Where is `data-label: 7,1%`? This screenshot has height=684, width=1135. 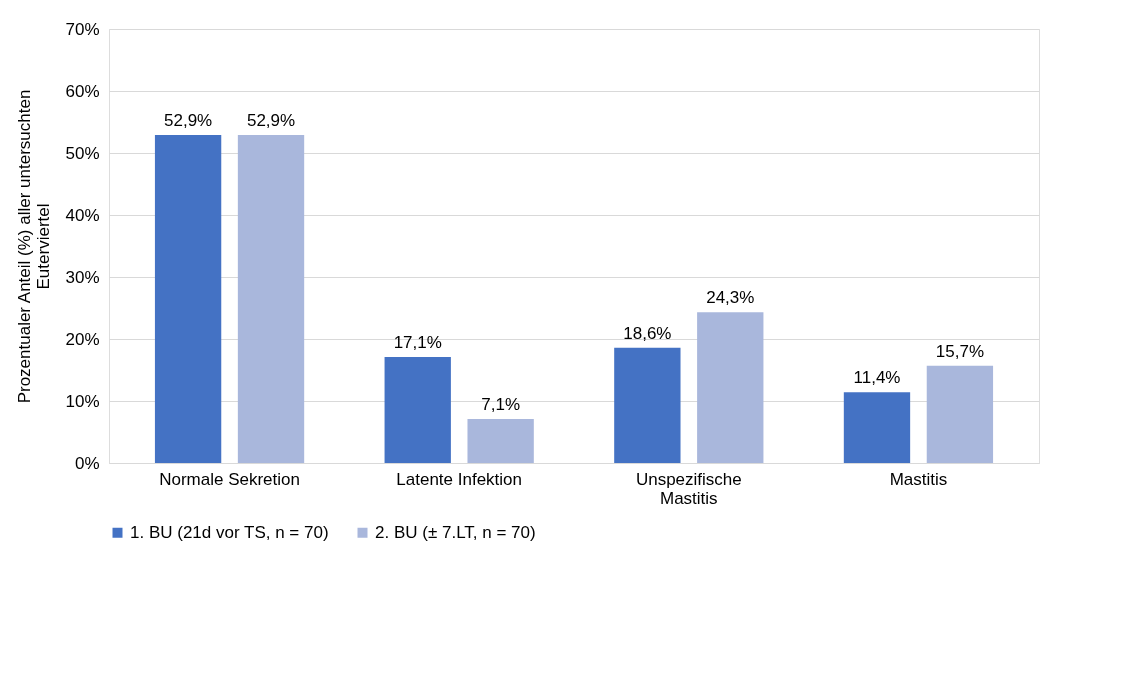
data-label: 7,1% is located at coordinates (501, 404).